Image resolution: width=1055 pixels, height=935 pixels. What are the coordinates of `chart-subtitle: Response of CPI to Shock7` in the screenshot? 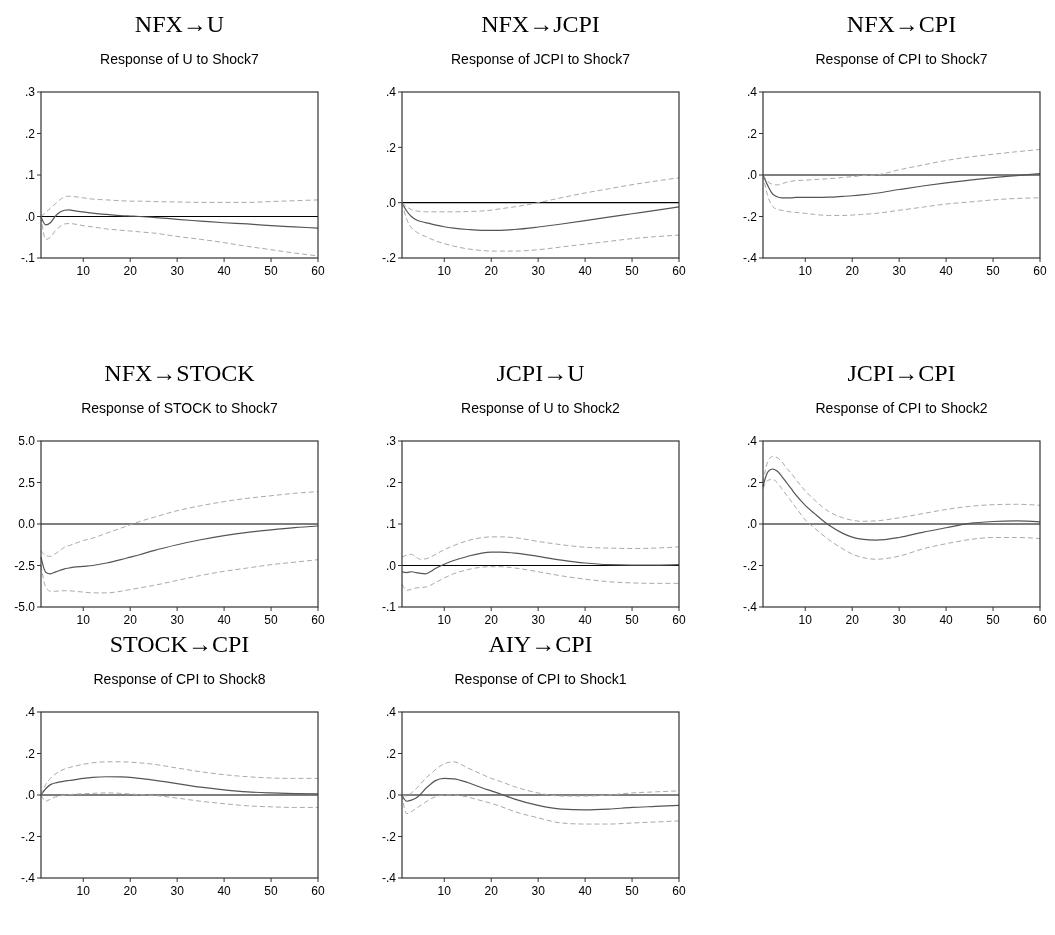 It's located at (901, 59).